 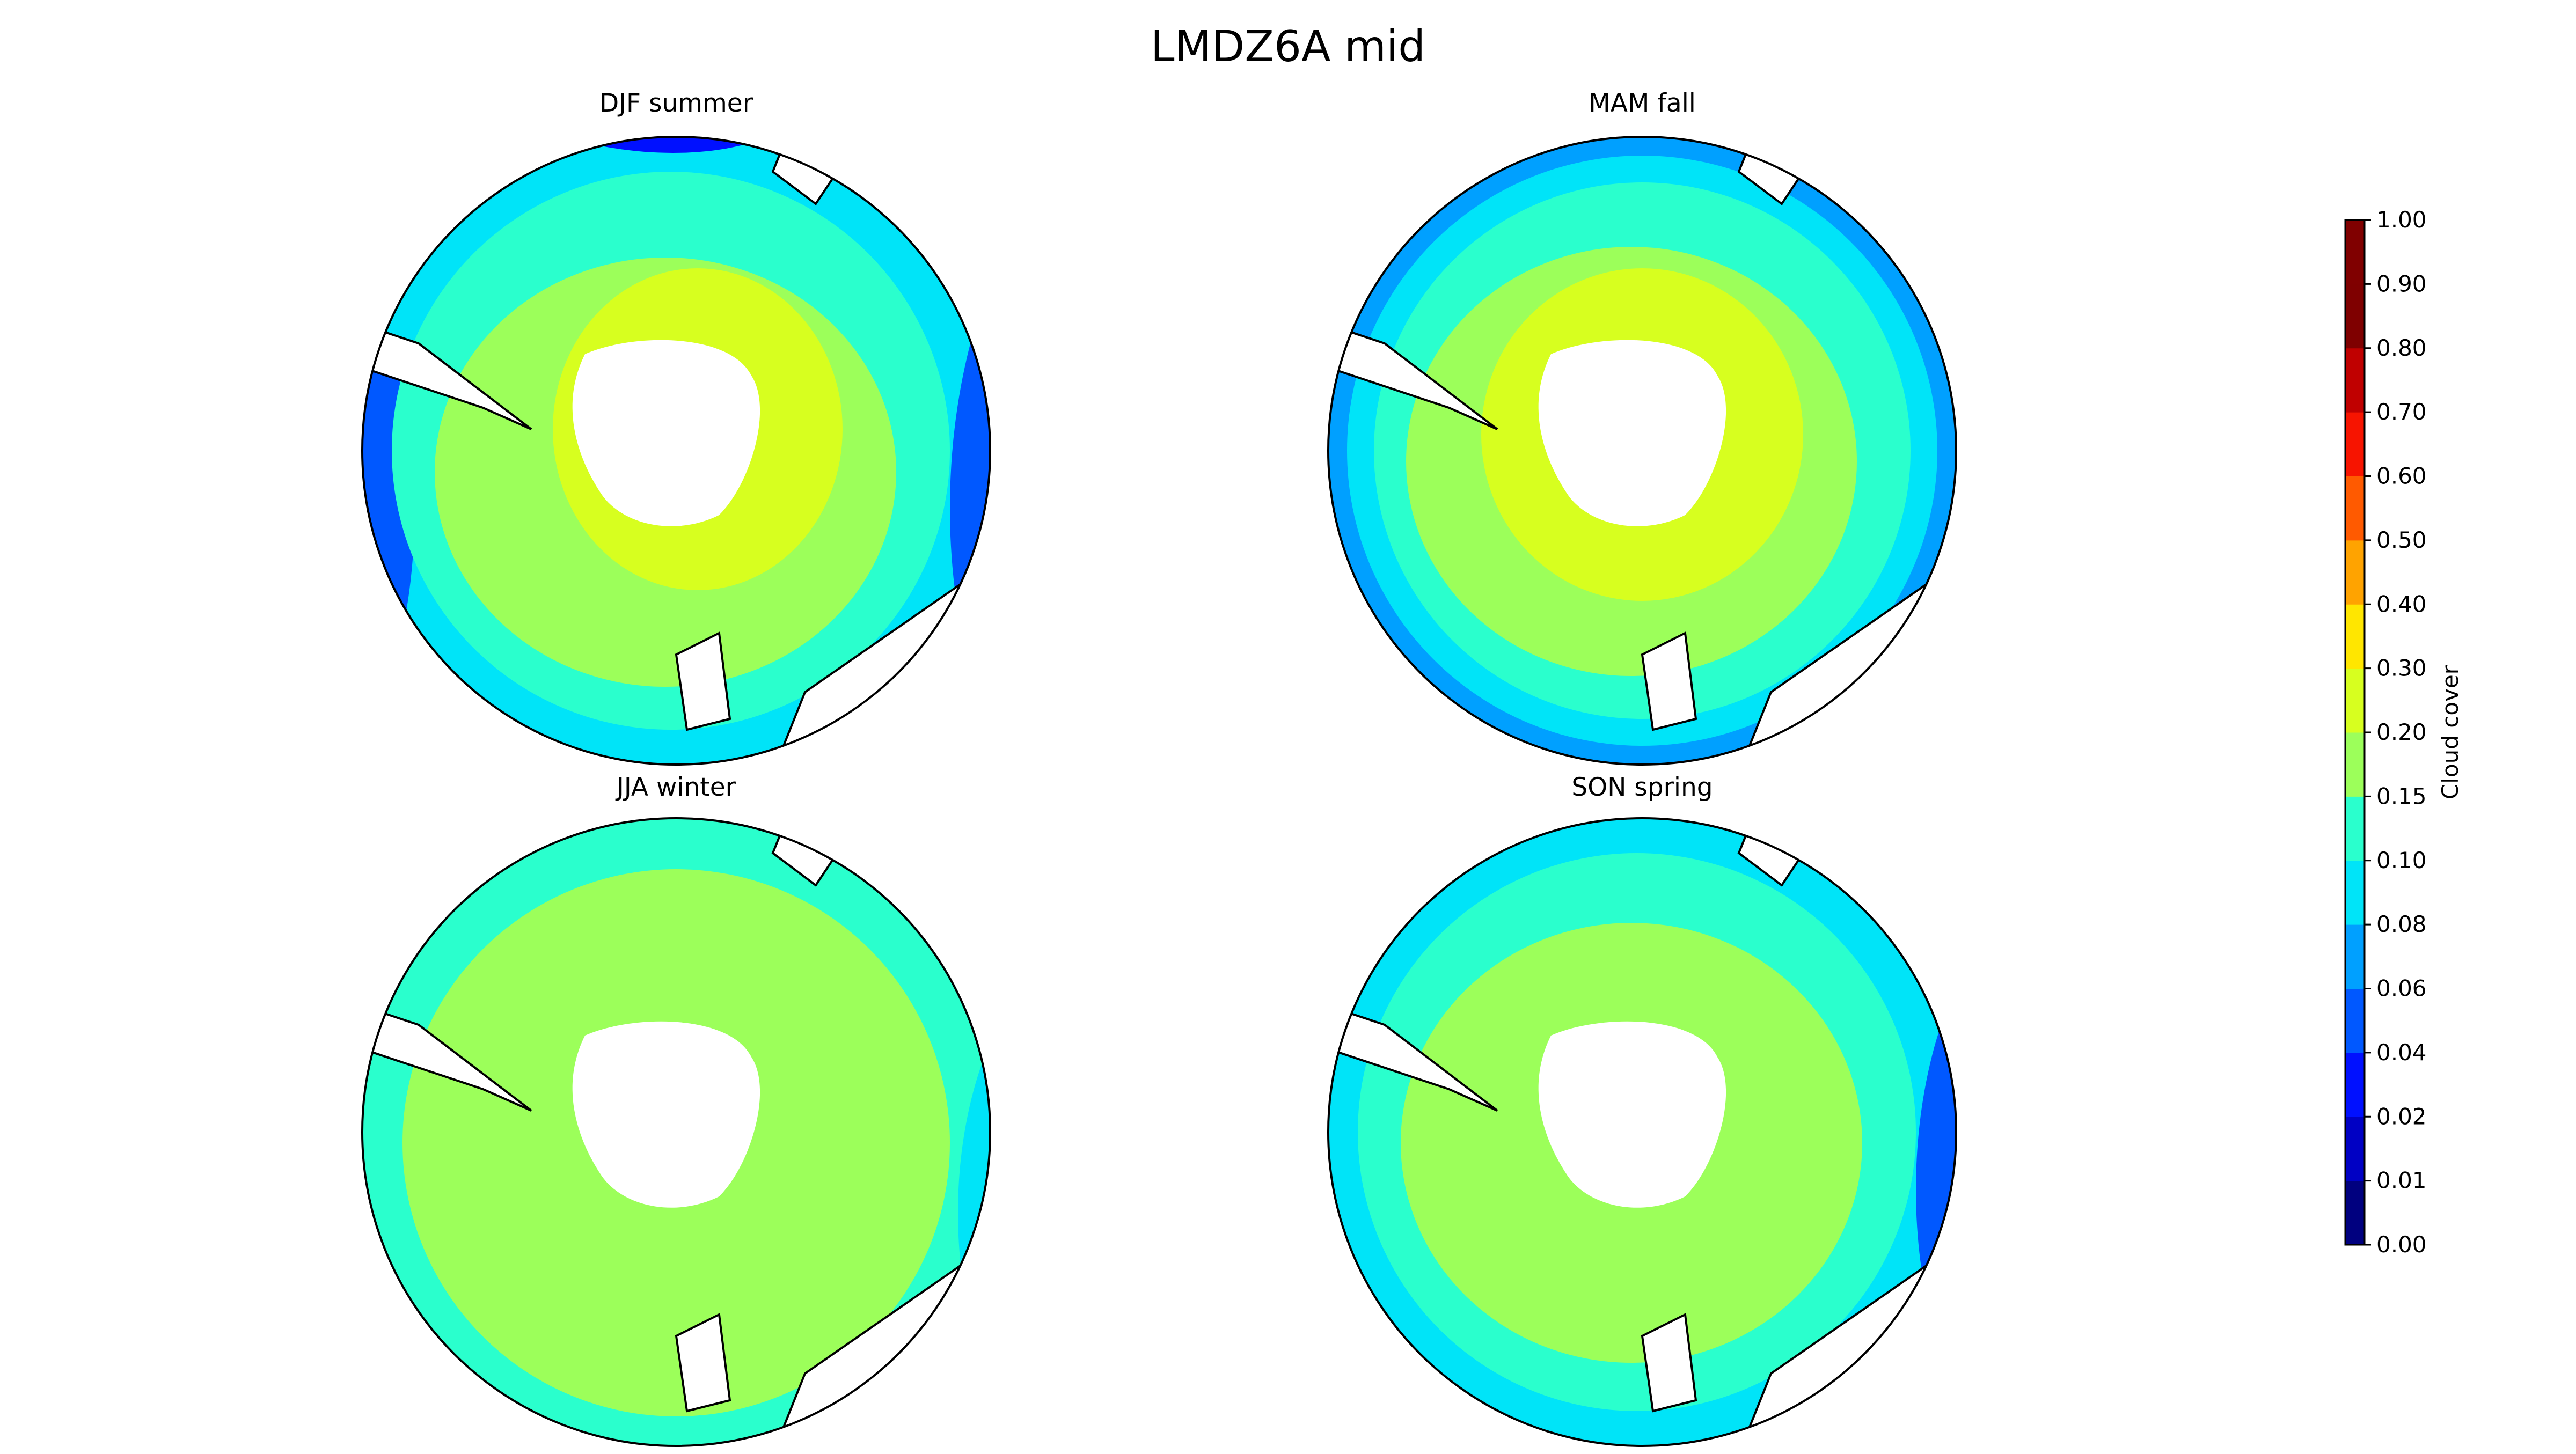 I want to click on colorbar-tick-label: 0.08, so click(x=2401, y=924).